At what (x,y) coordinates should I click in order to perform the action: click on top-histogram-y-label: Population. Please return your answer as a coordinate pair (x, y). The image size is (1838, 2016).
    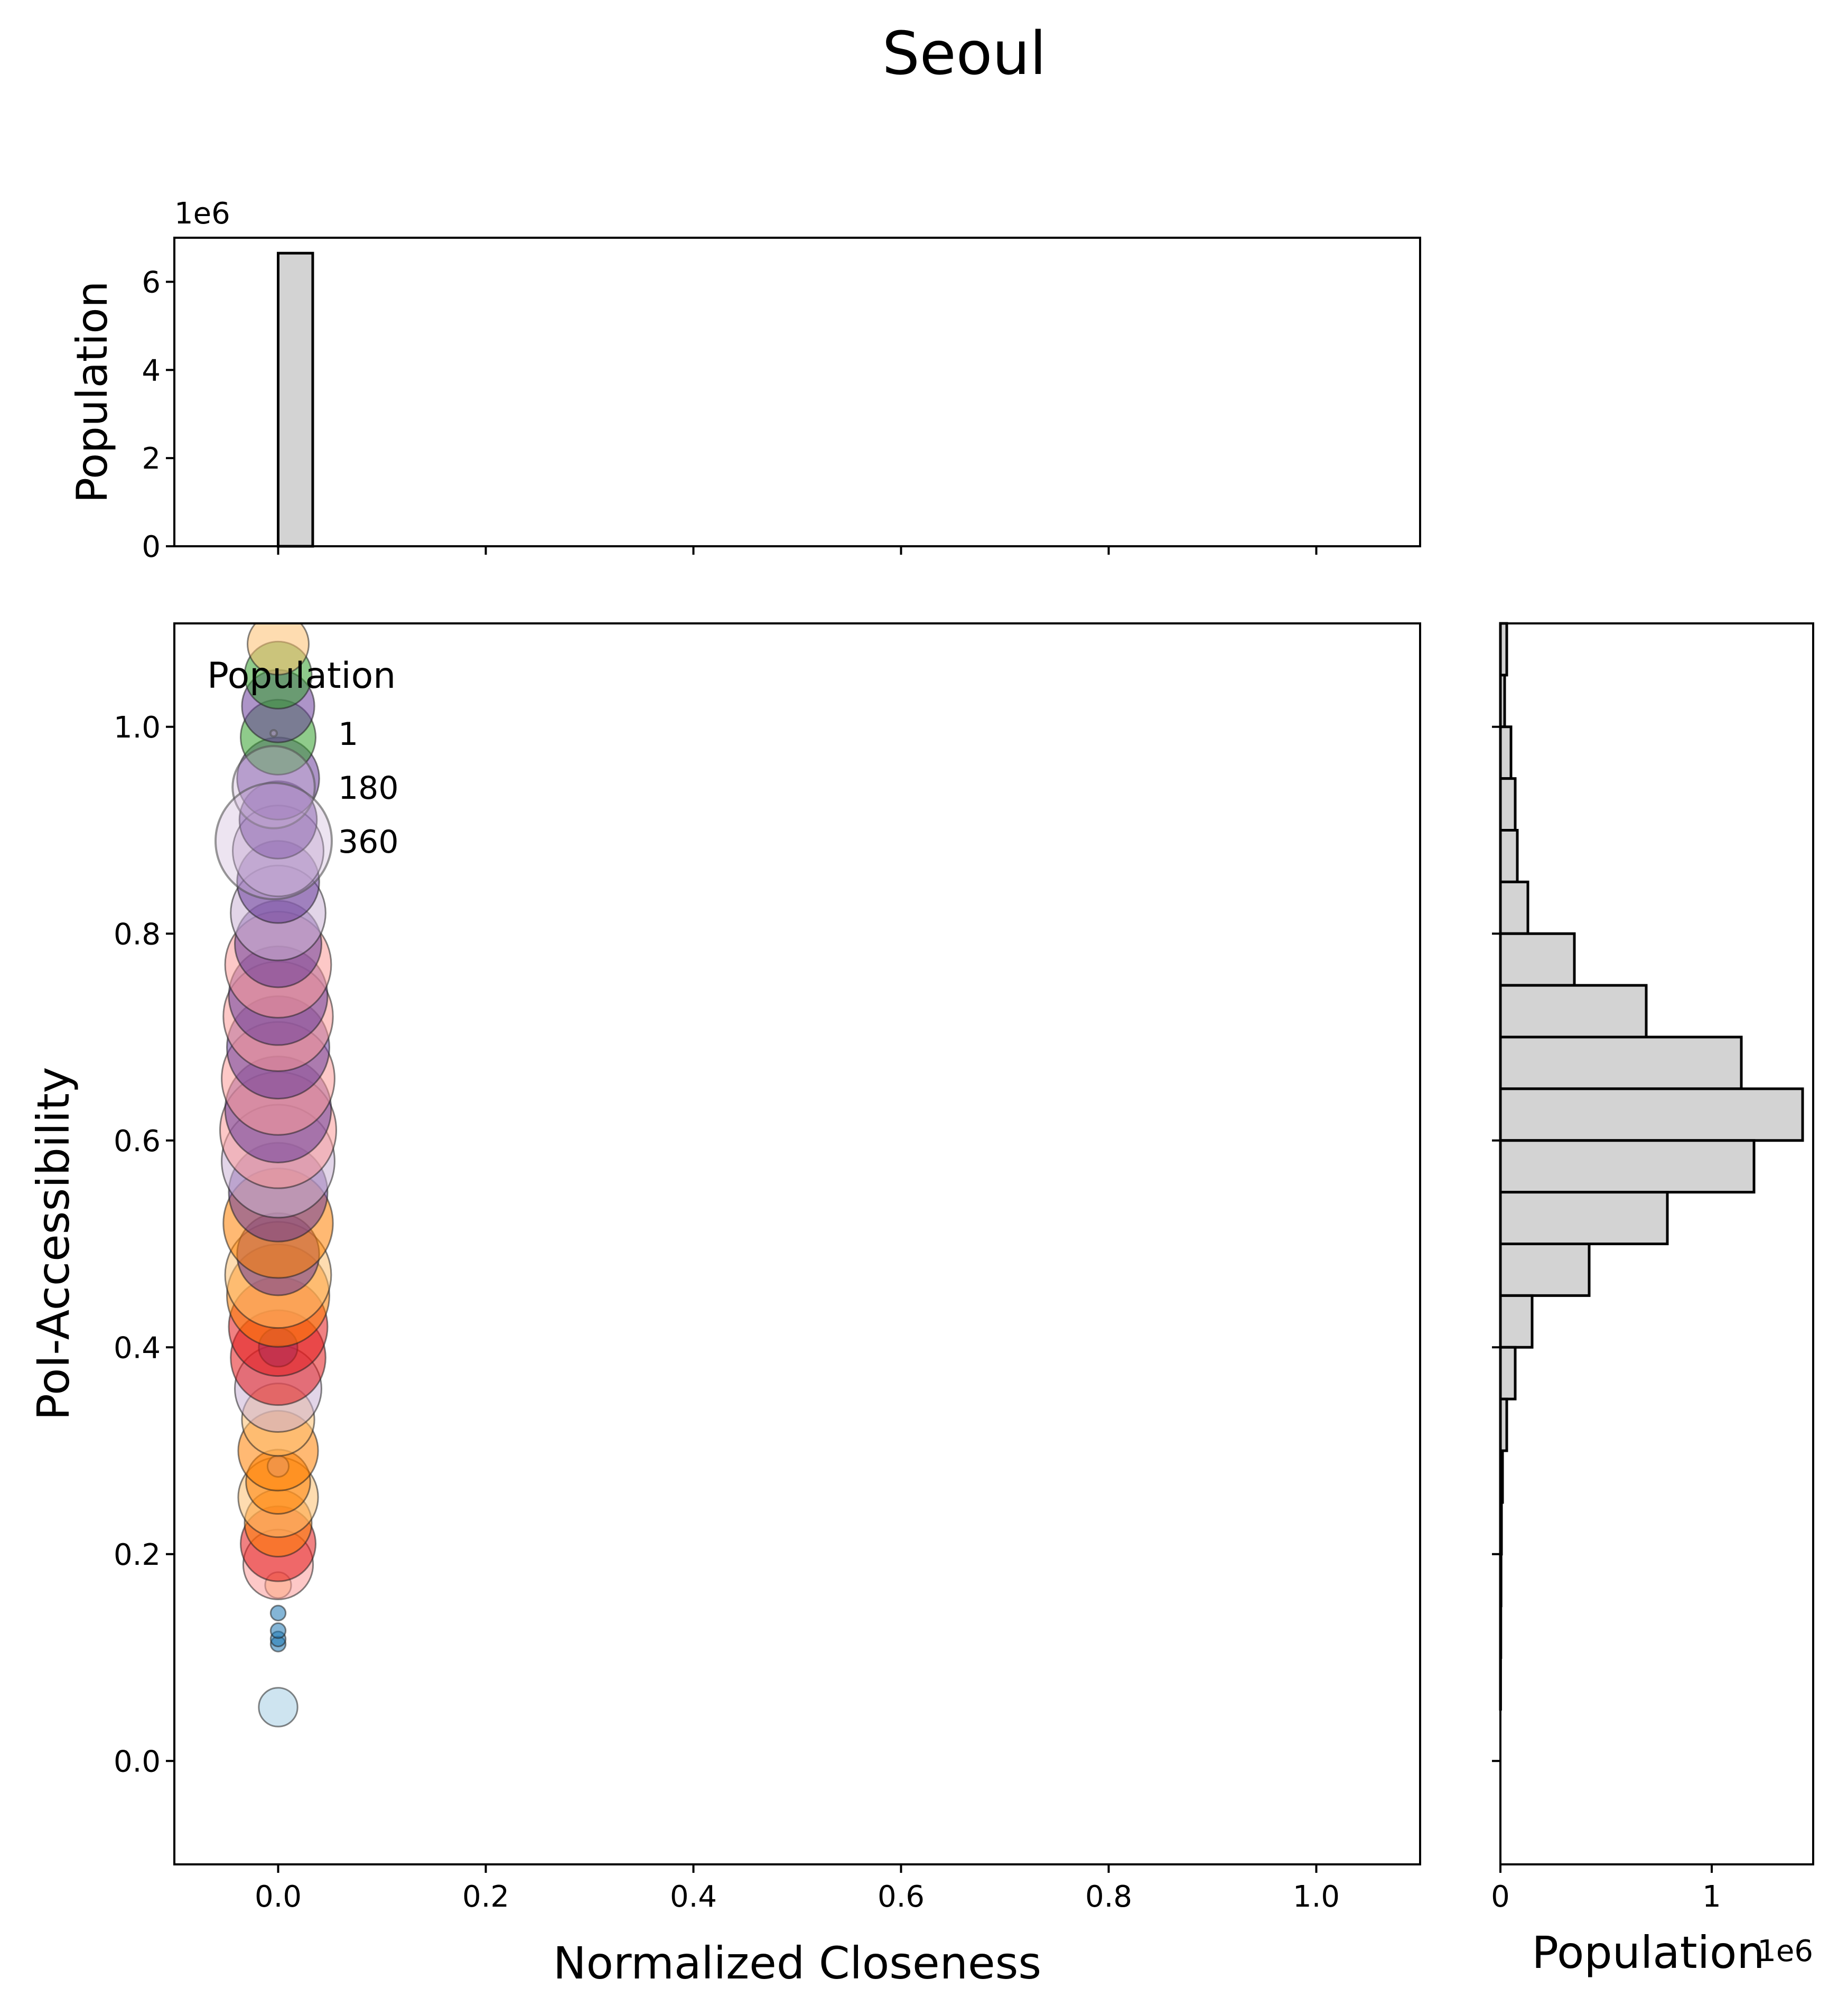
    Looking at the image, I should click on (93, 392).